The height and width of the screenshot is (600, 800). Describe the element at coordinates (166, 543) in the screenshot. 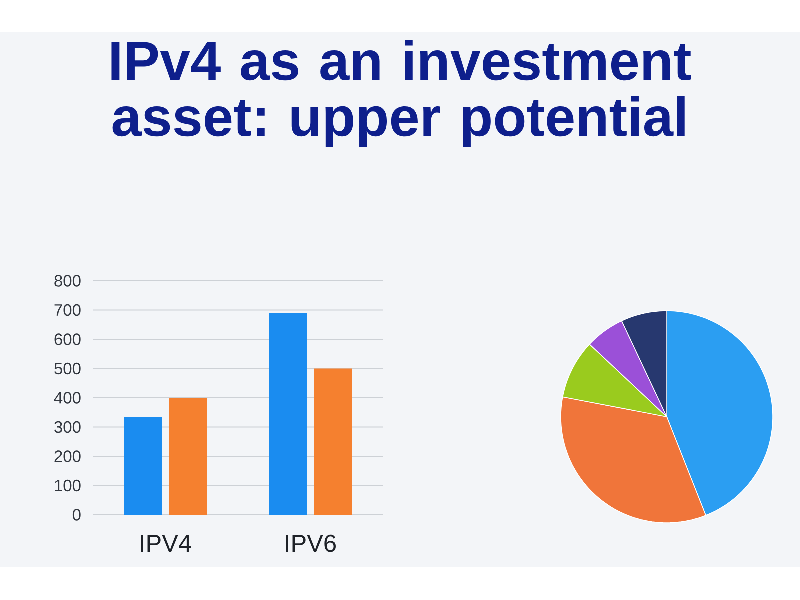

I see `x-tick-label: IPV4` at that location.